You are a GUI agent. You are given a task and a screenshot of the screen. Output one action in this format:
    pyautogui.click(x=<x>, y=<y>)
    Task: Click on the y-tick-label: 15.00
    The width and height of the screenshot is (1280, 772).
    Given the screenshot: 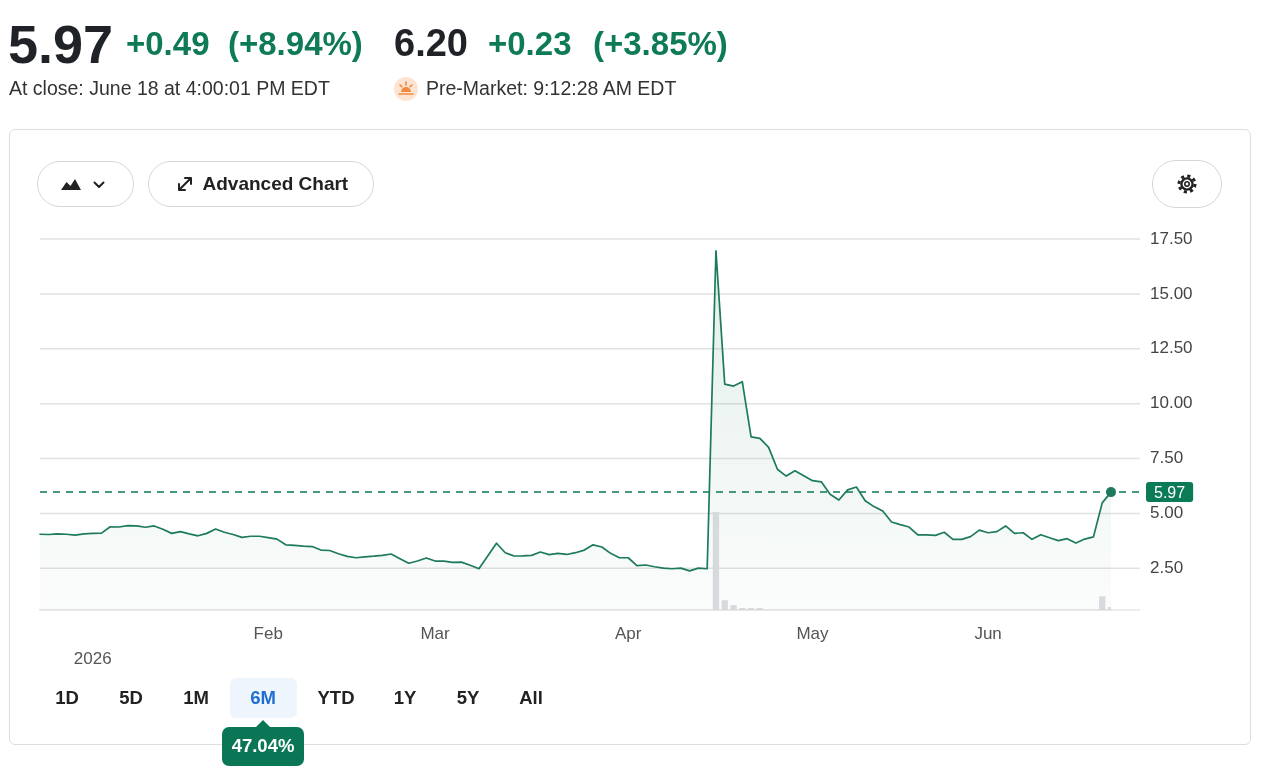 What is the action you would take?
    pyautogui.click(x=1171, y=293)
    